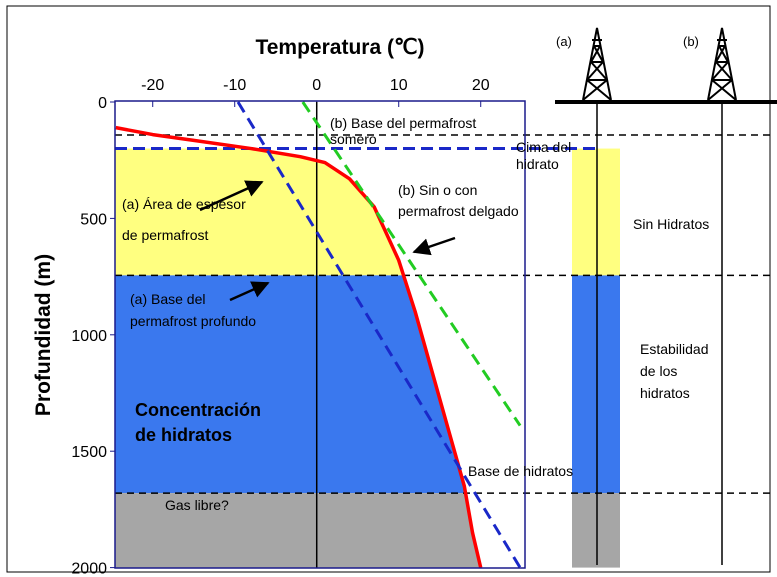 The height and width of the screenshot is (577, 777). Describe the element at coordinates (564, 41) in the screenshot. I see `well-label: (a)` at that location.